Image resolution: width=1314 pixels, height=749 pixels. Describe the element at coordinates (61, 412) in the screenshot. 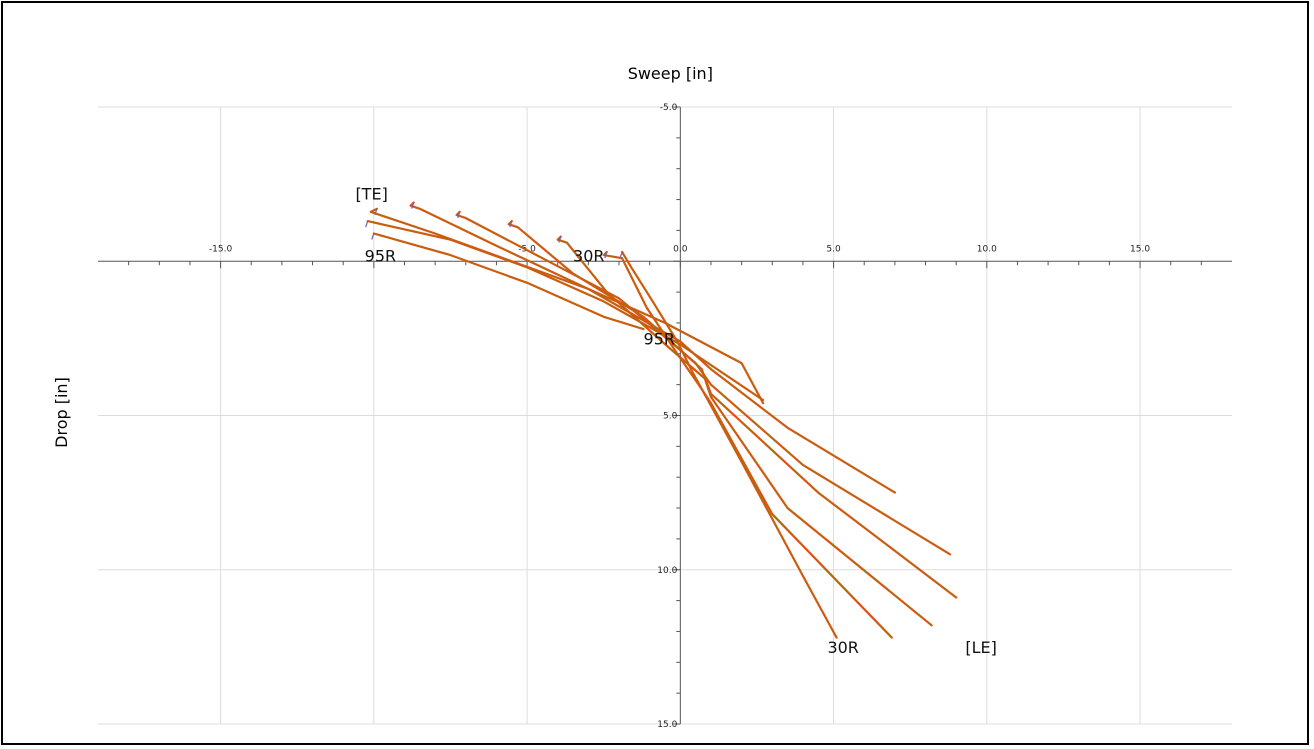

I see `y-axis-title: Drop [in]` at that location.